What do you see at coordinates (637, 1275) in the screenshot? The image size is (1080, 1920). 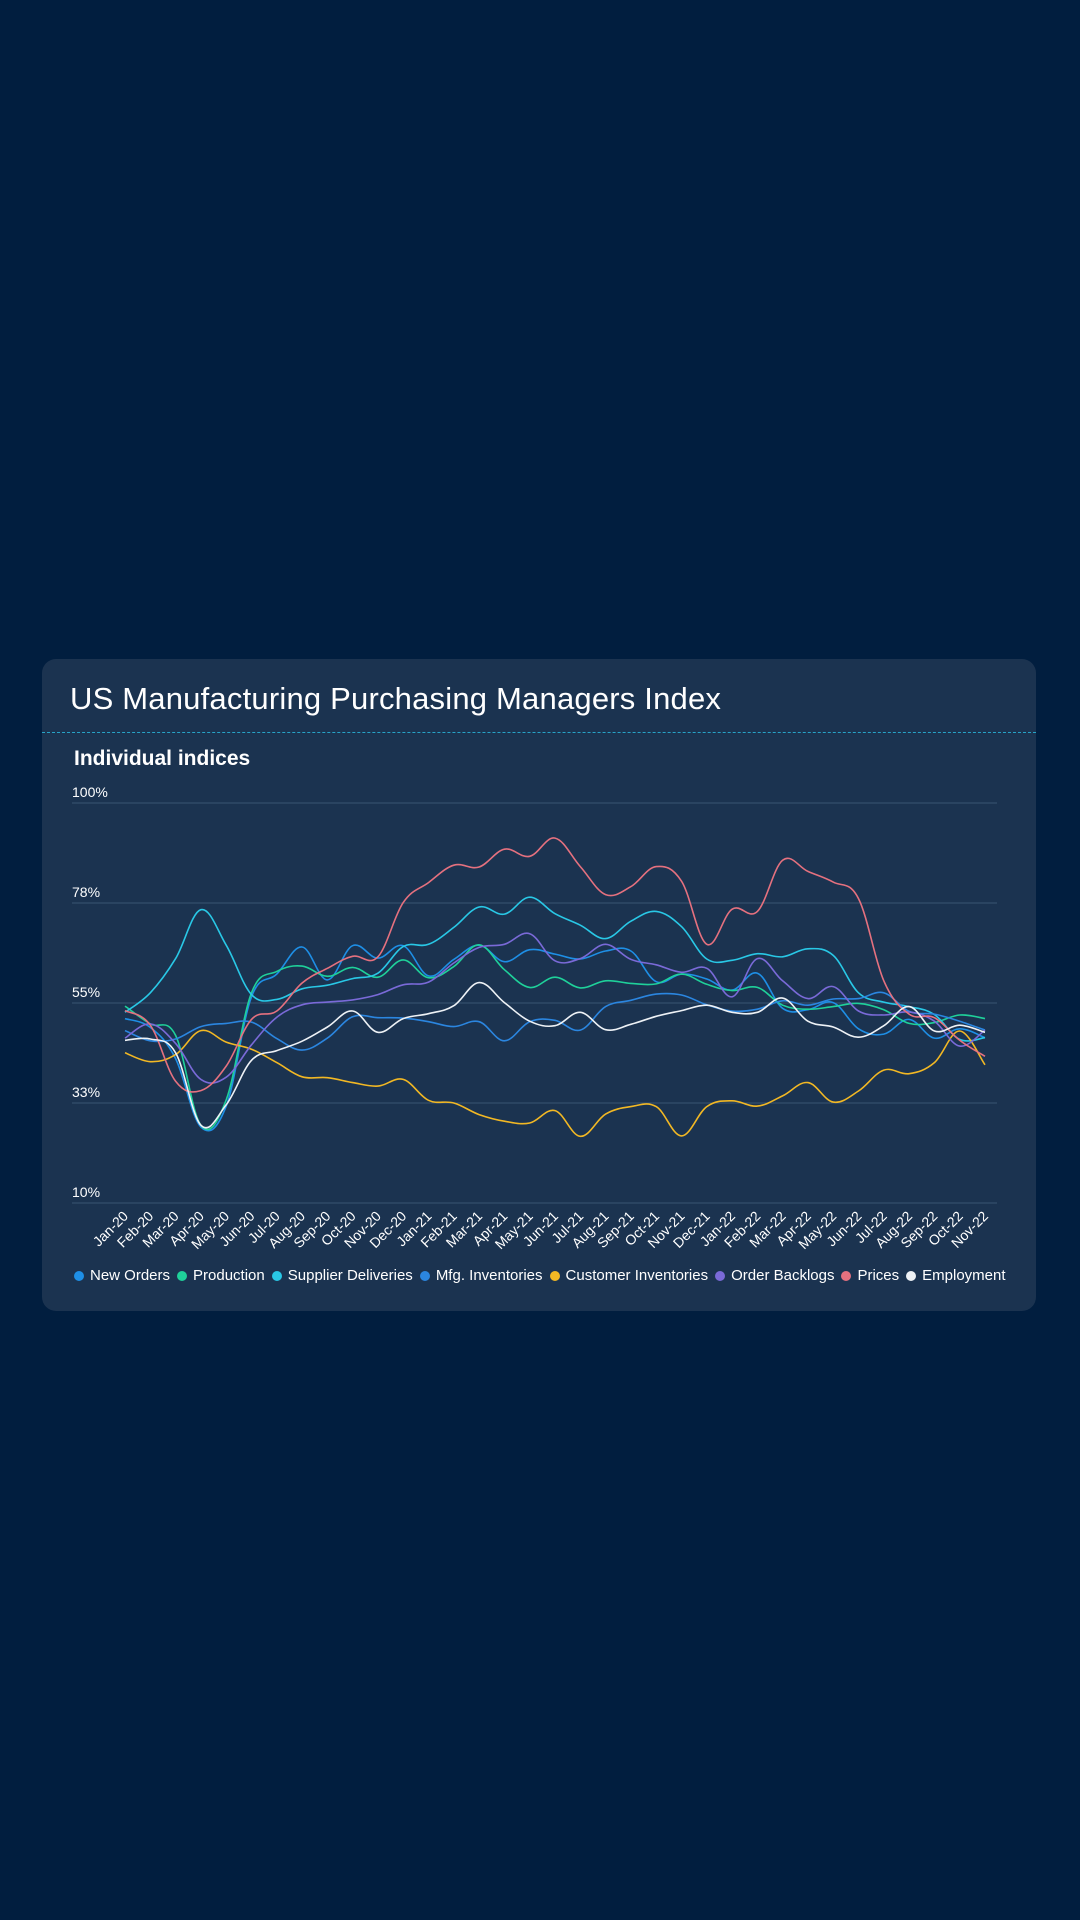 I see `legend-label: Customer Inventories` at bounding box center [637, 1275].